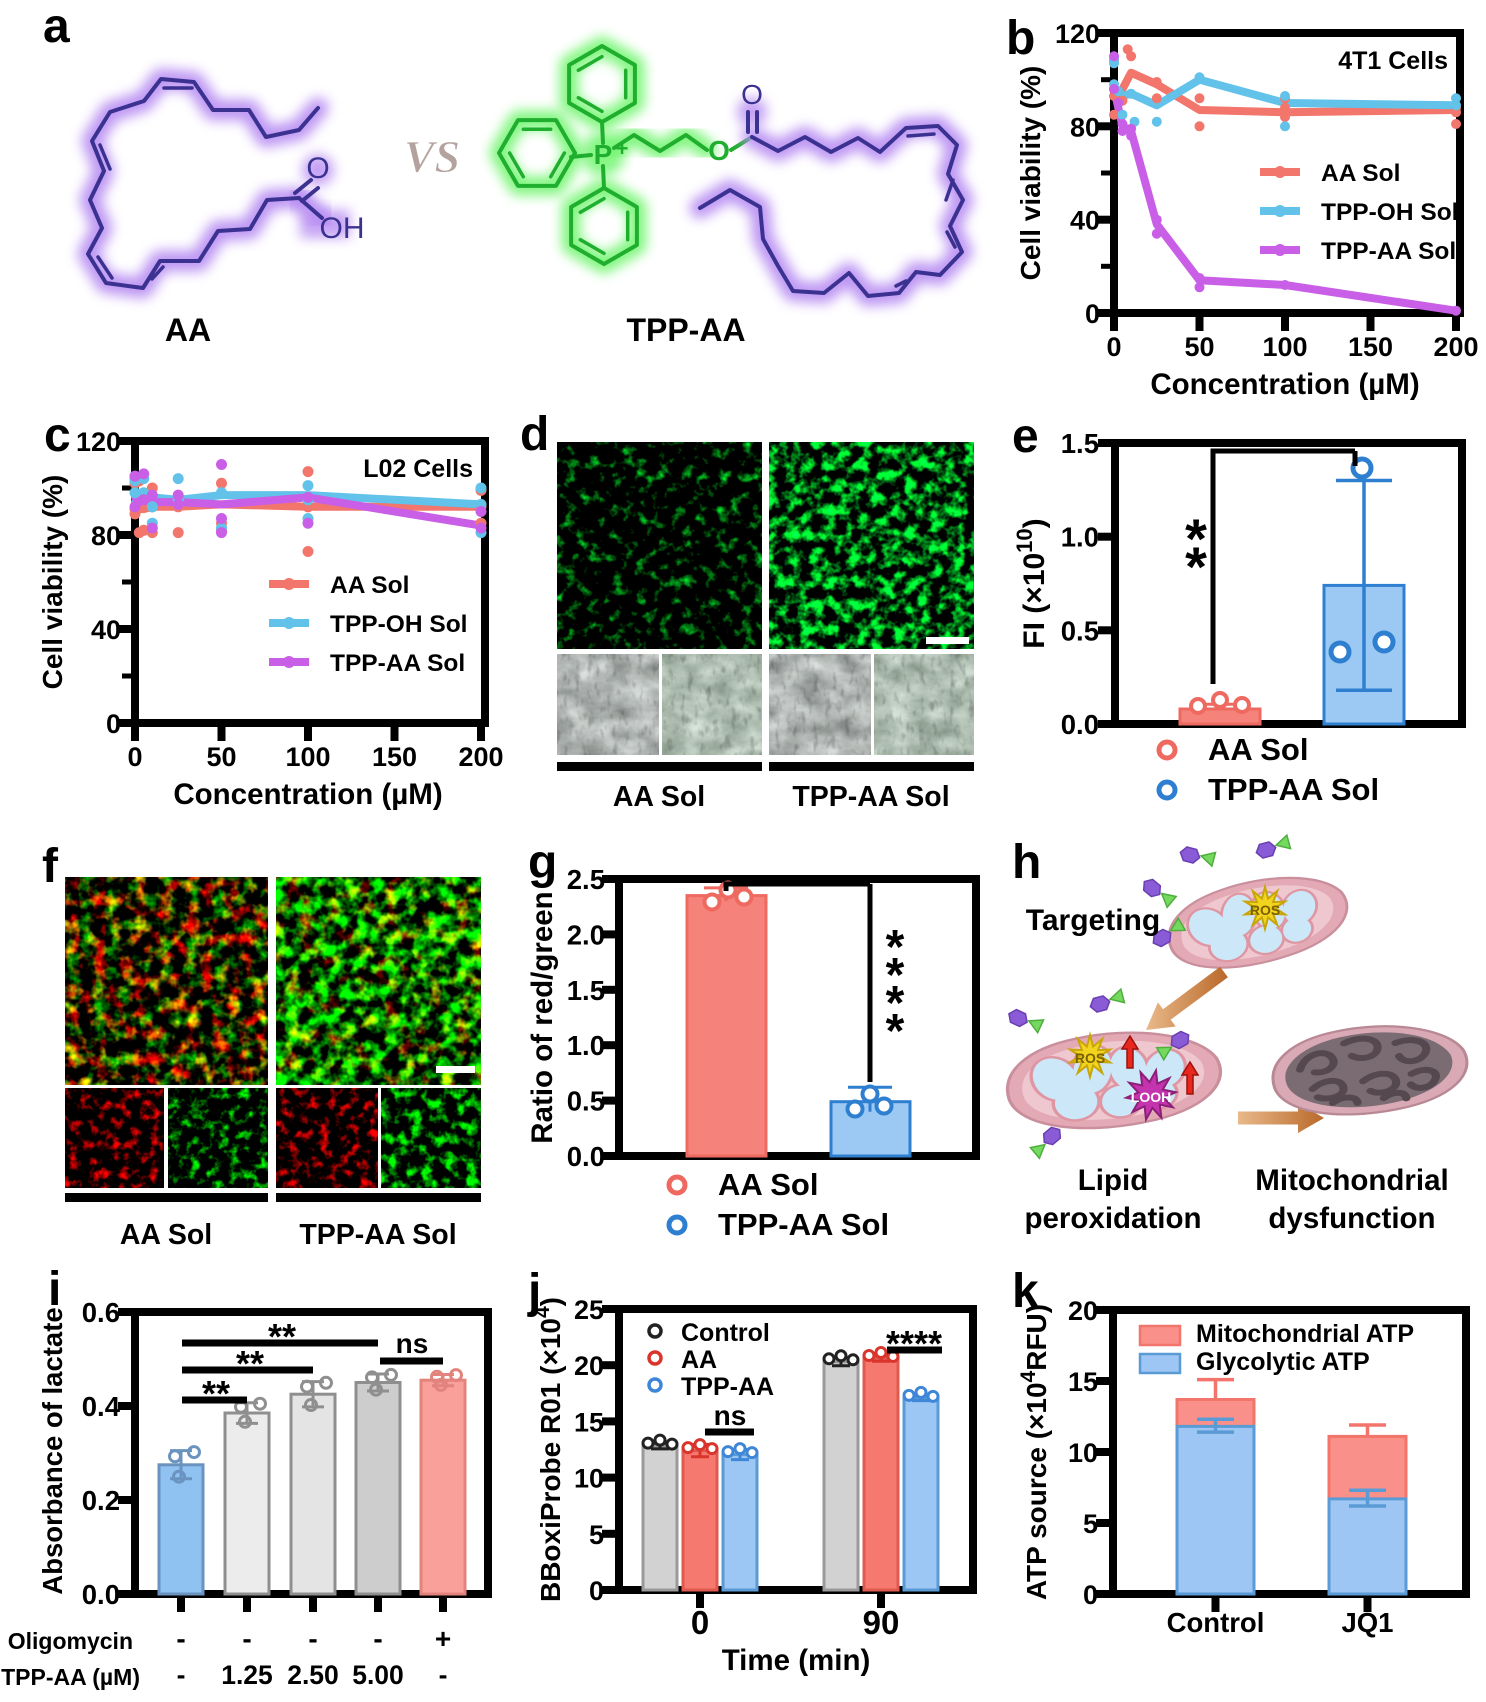 The image size is (1486, 1702). Describe the element at coordinates (418, 469) in the screenshot. I see `svg-text: L02 Cells` at that location.